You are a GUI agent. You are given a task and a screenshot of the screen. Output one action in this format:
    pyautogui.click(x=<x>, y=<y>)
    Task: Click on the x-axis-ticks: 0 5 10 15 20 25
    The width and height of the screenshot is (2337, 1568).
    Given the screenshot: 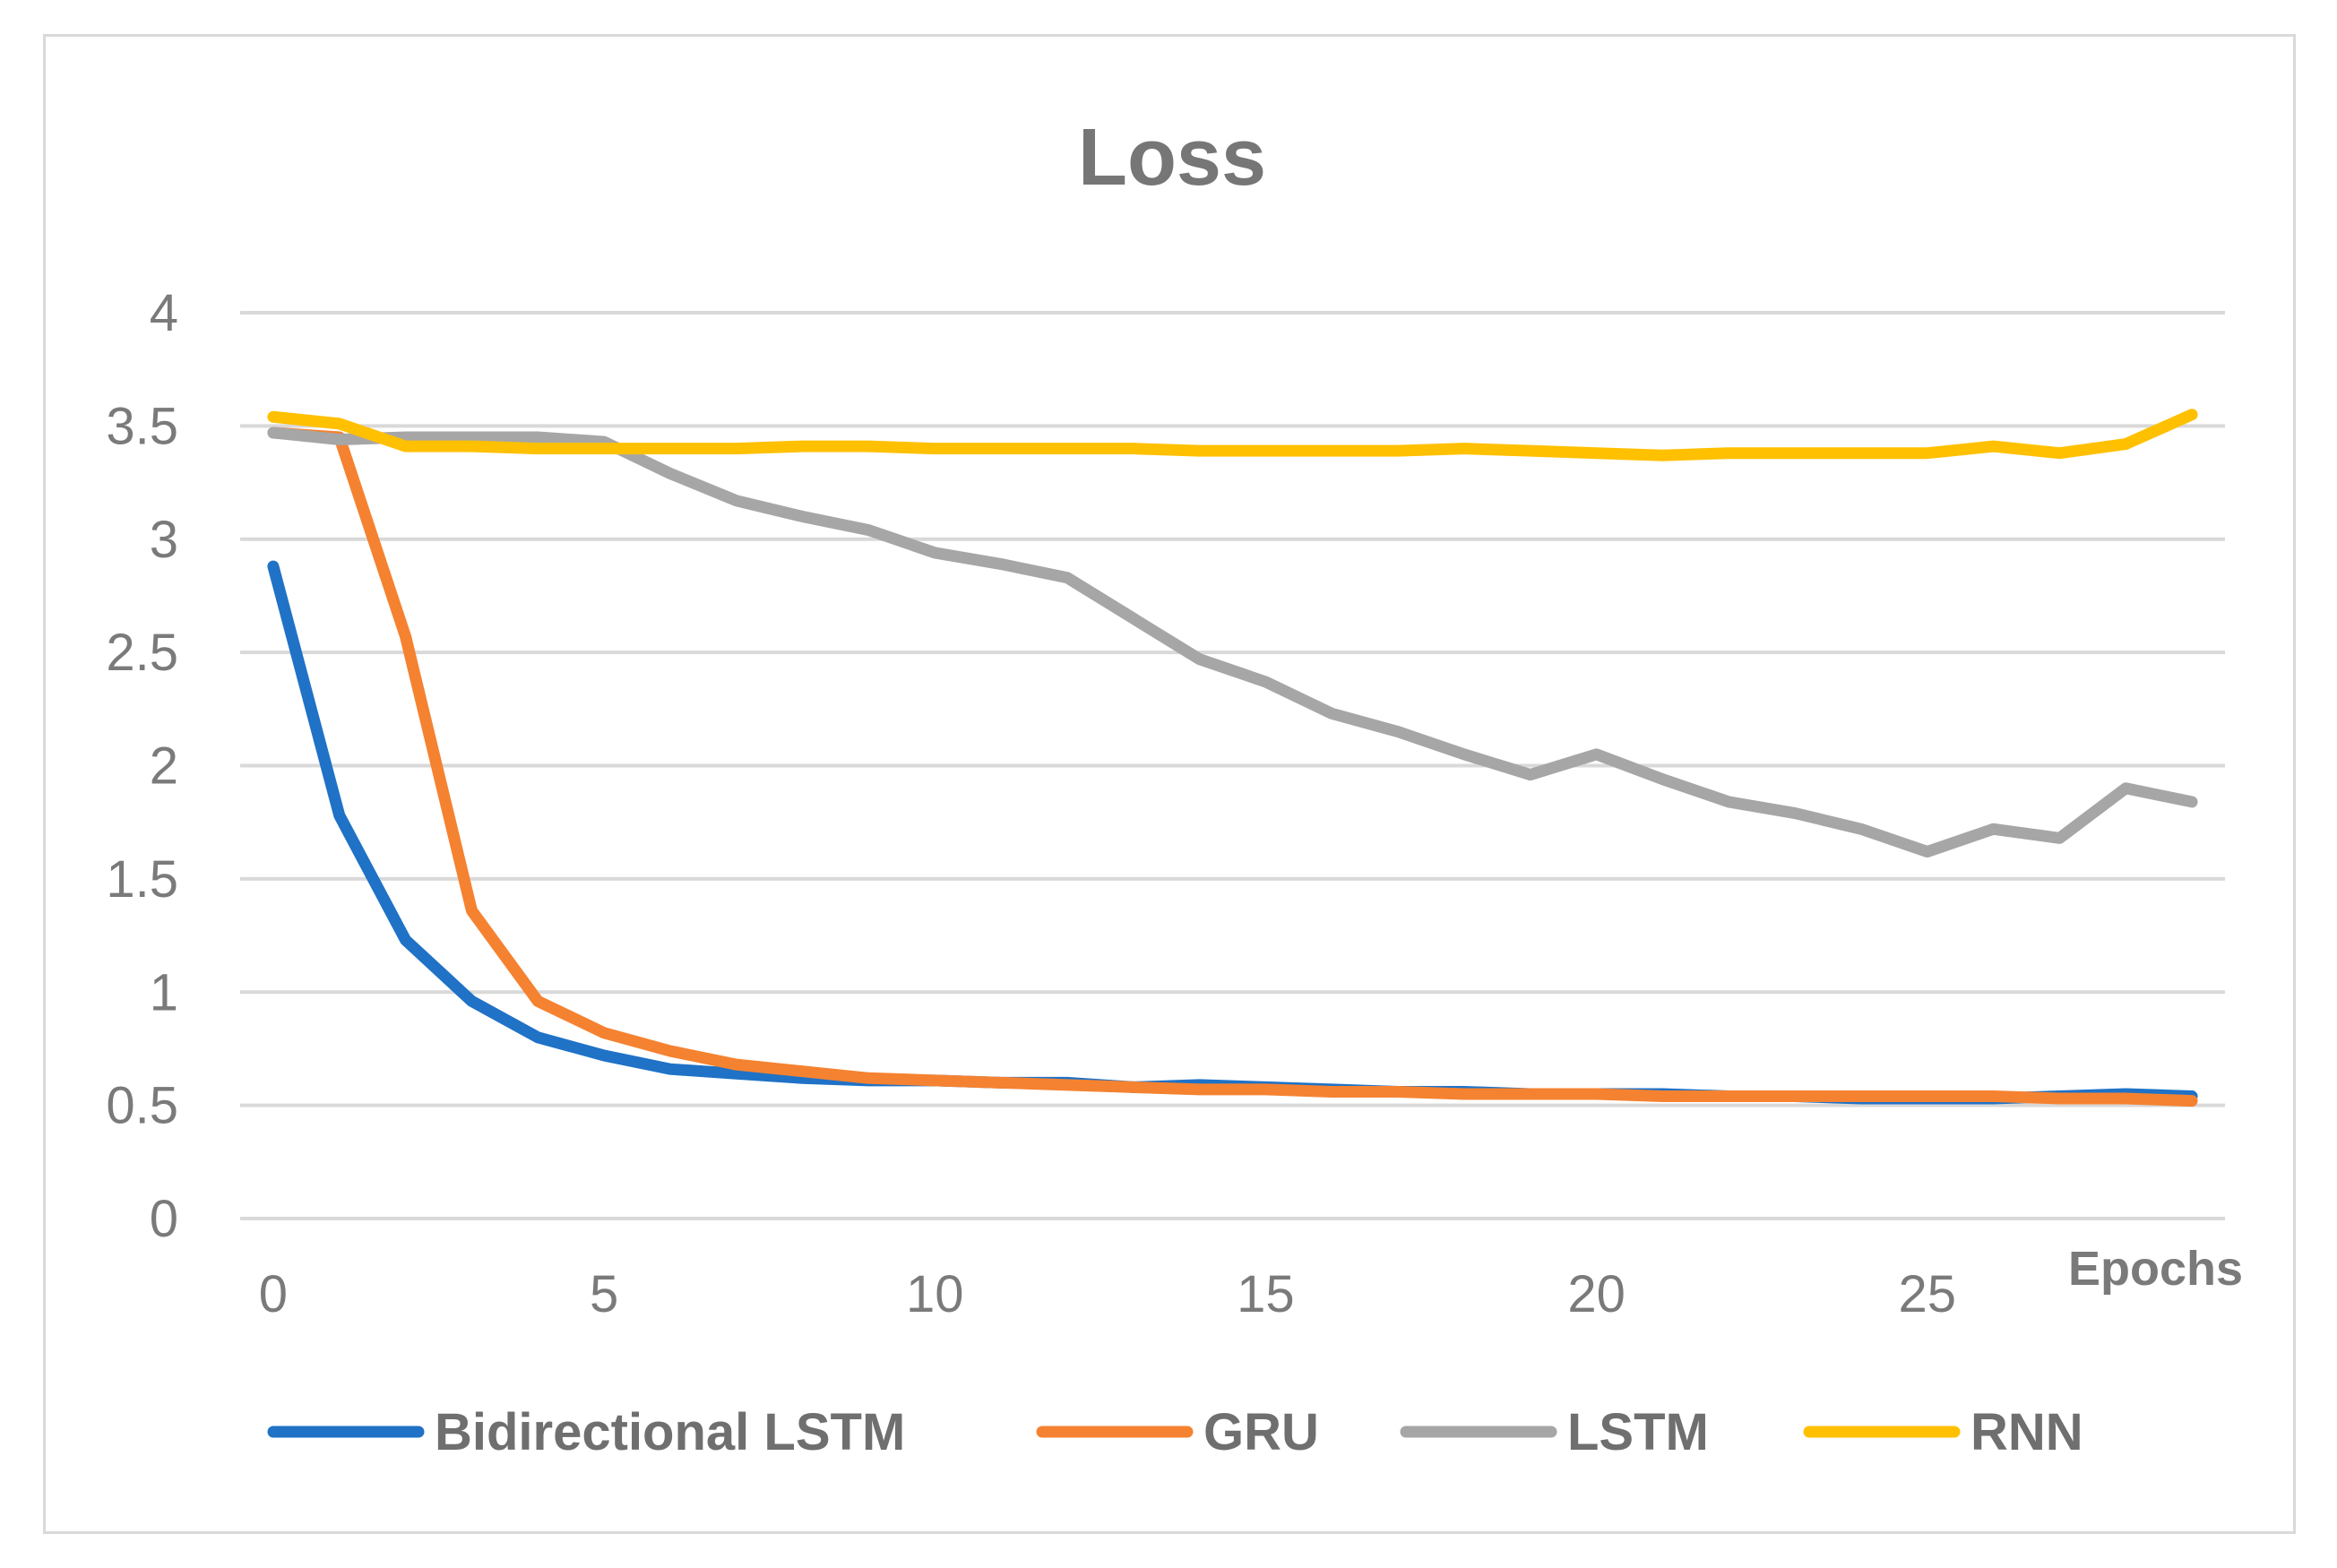 What is the action you would take?
    pyautogui.click(x=1107, y=1294)
    